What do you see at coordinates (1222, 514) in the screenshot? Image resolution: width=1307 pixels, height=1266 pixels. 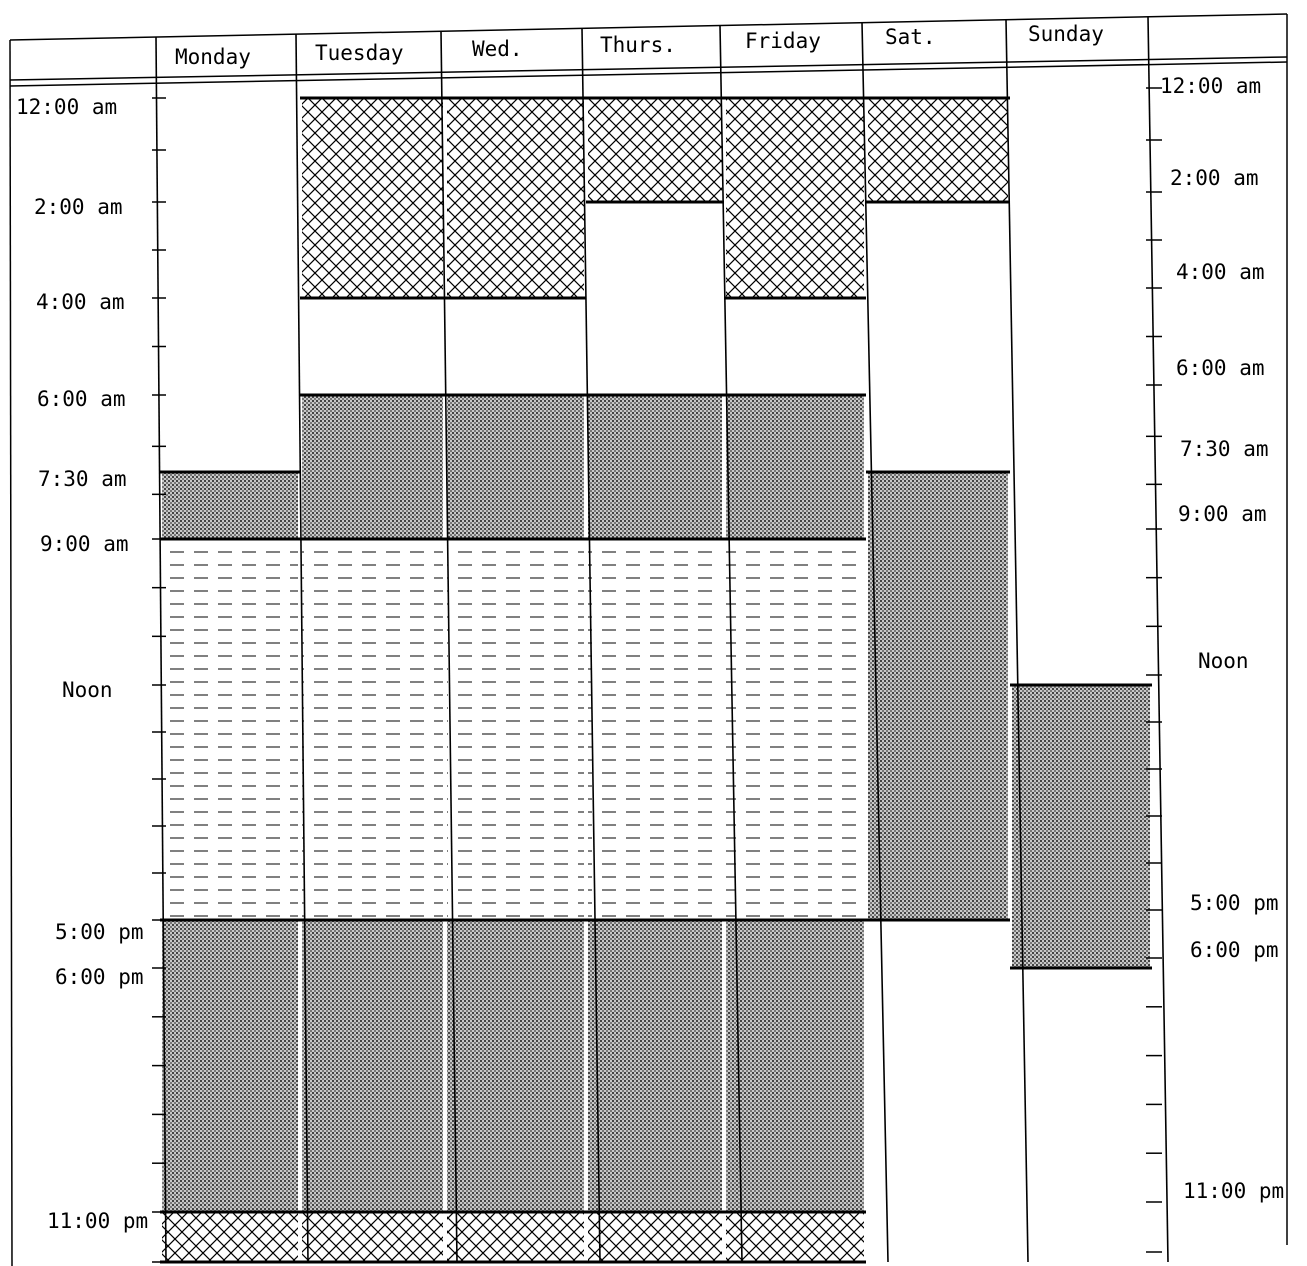 I see `right-time-label: 9:00 am` at bounding box center [1222, 514].